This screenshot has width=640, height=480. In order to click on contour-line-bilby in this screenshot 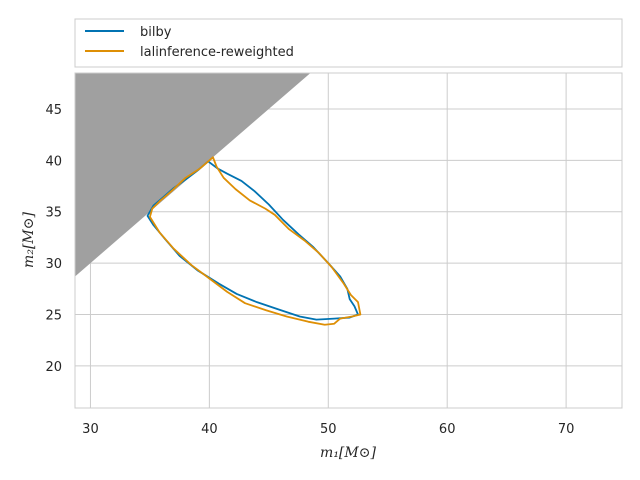, I will do `click(252, 240)`.